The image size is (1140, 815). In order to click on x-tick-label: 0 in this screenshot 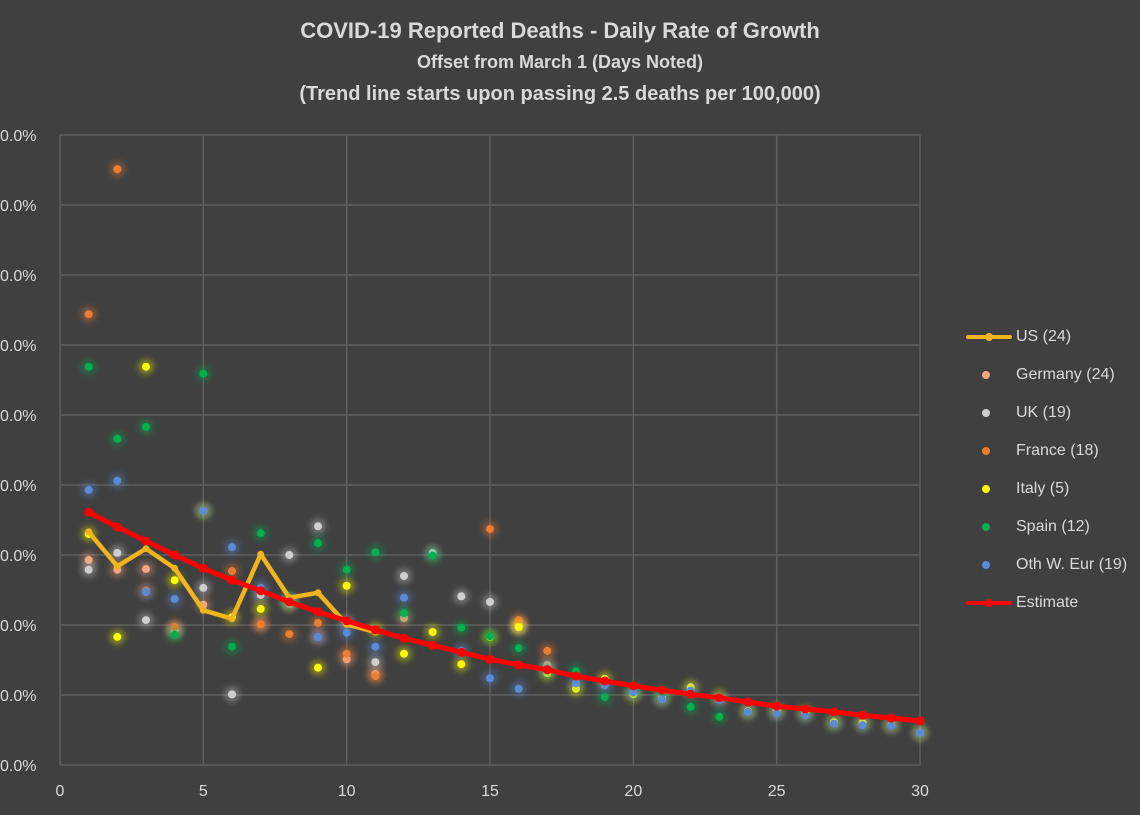, I will do `click(60, 791)`.